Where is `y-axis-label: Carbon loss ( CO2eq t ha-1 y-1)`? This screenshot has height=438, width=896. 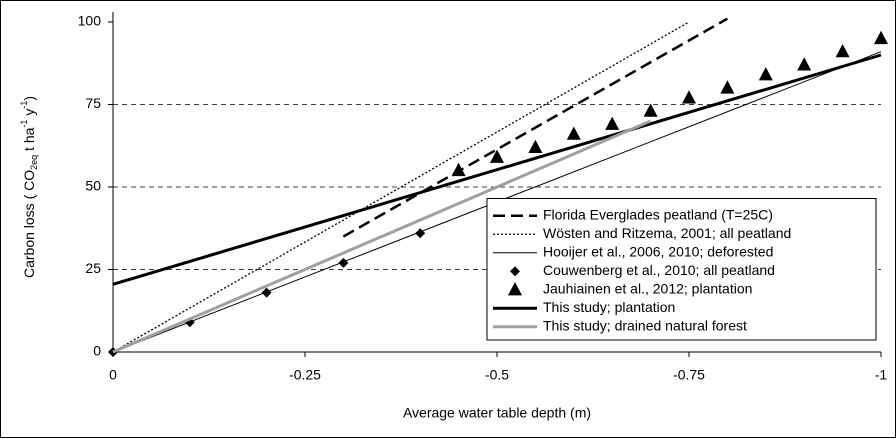 y-axis-label: Carbon loss ( CO2eq t ha-1 y-1) is located at coordinates (29, 187).